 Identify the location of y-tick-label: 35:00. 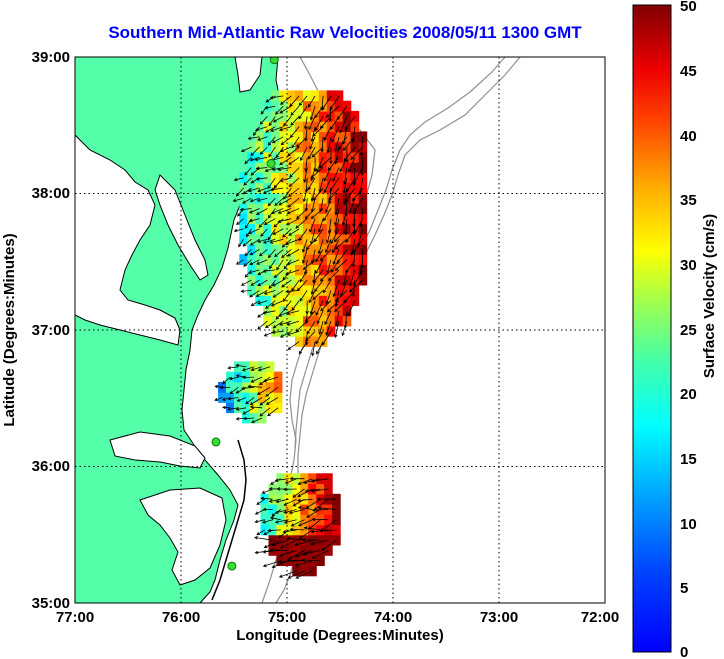
(51, 603).